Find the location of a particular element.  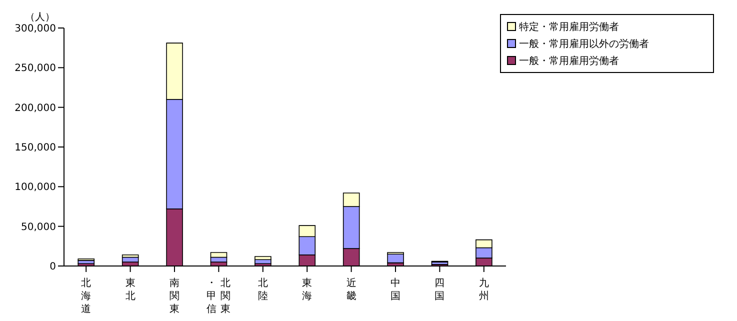

y-tick-label: 50,000 is located at coordinates (38, 227).